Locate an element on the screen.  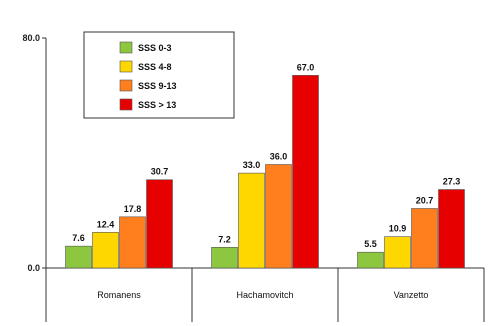
category-label: Vanzetto is located at coordinates (411, 295).